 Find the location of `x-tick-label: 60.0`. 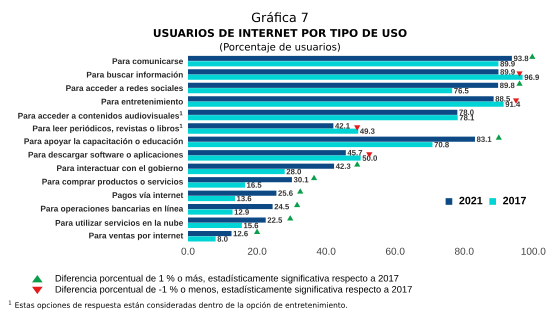

x-tick-label: 60.0 is located at coordinates (395, 251).